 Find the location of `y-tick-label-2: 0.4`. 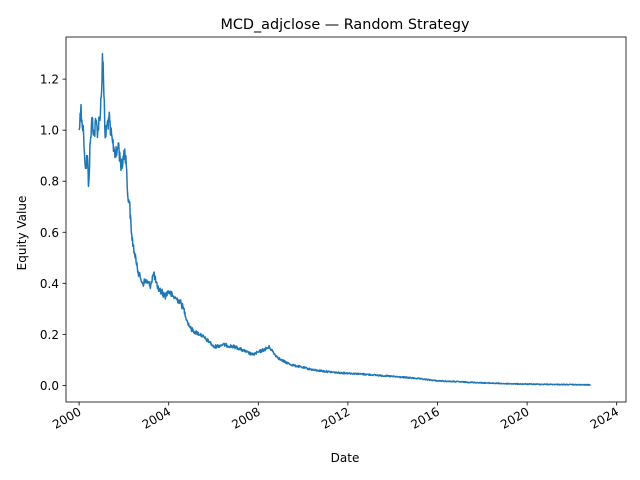

y-tick-label-2: 0.4 is located at coordinates (49, 284).